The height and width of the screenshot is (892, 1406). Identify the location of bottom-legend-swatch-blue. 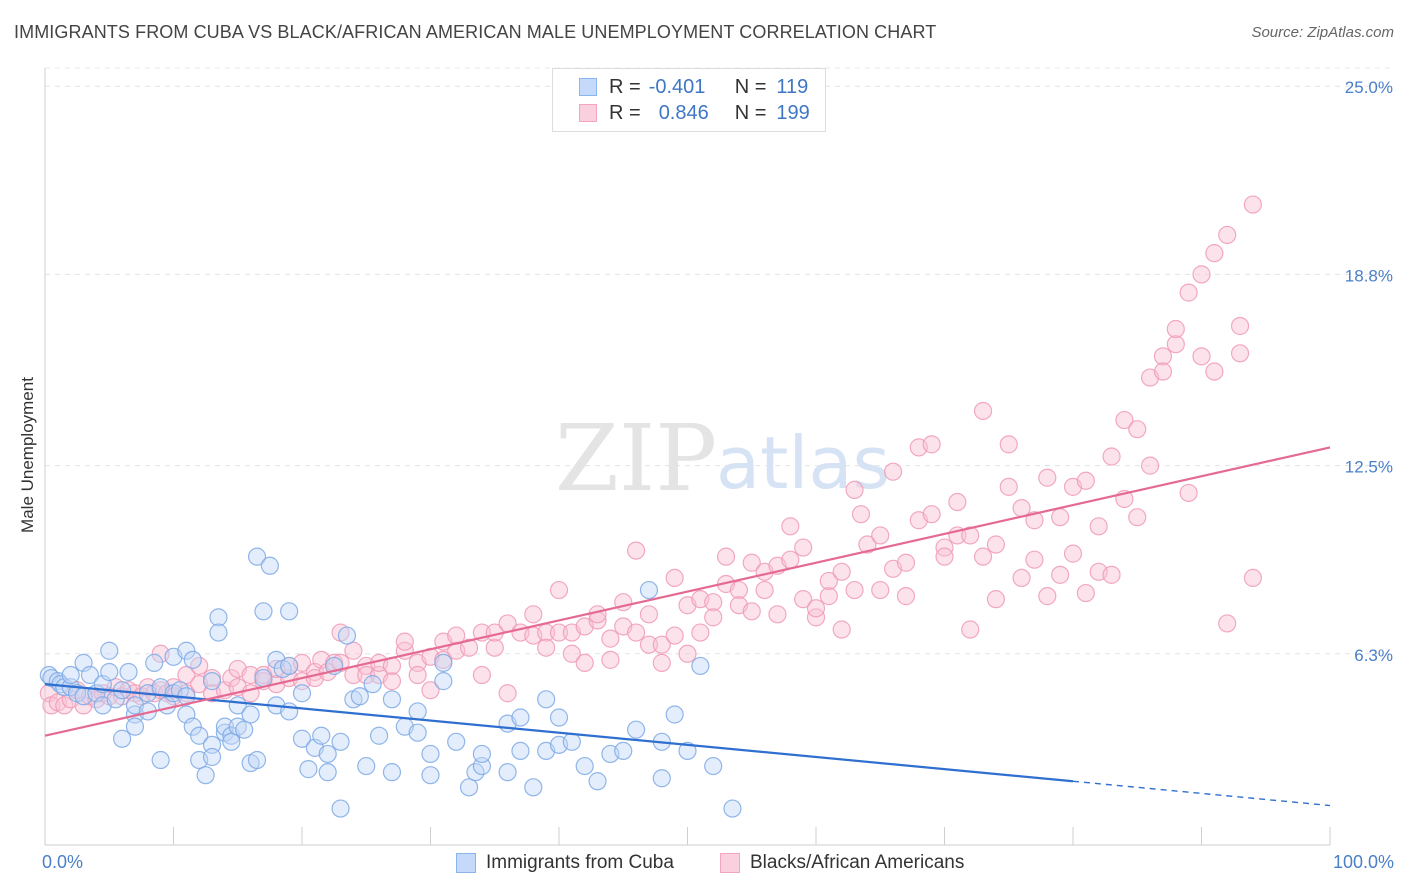
(466, 863).